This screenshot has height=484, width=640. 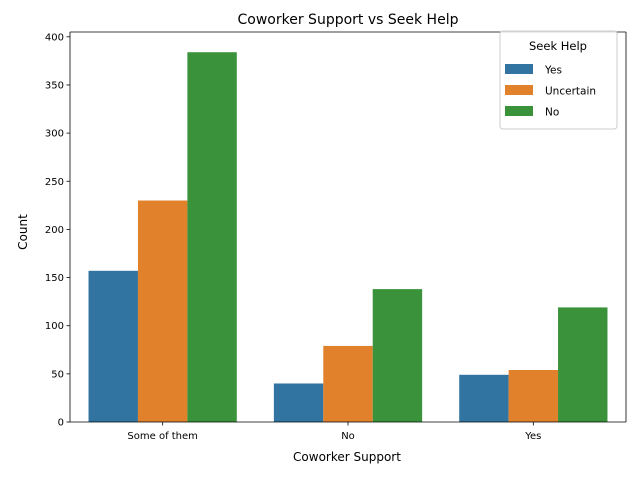 What do you see at coordinates (570, 92) in the screenshot?
I see `legend-label: Uncertain` at bounding box center [570, 92].